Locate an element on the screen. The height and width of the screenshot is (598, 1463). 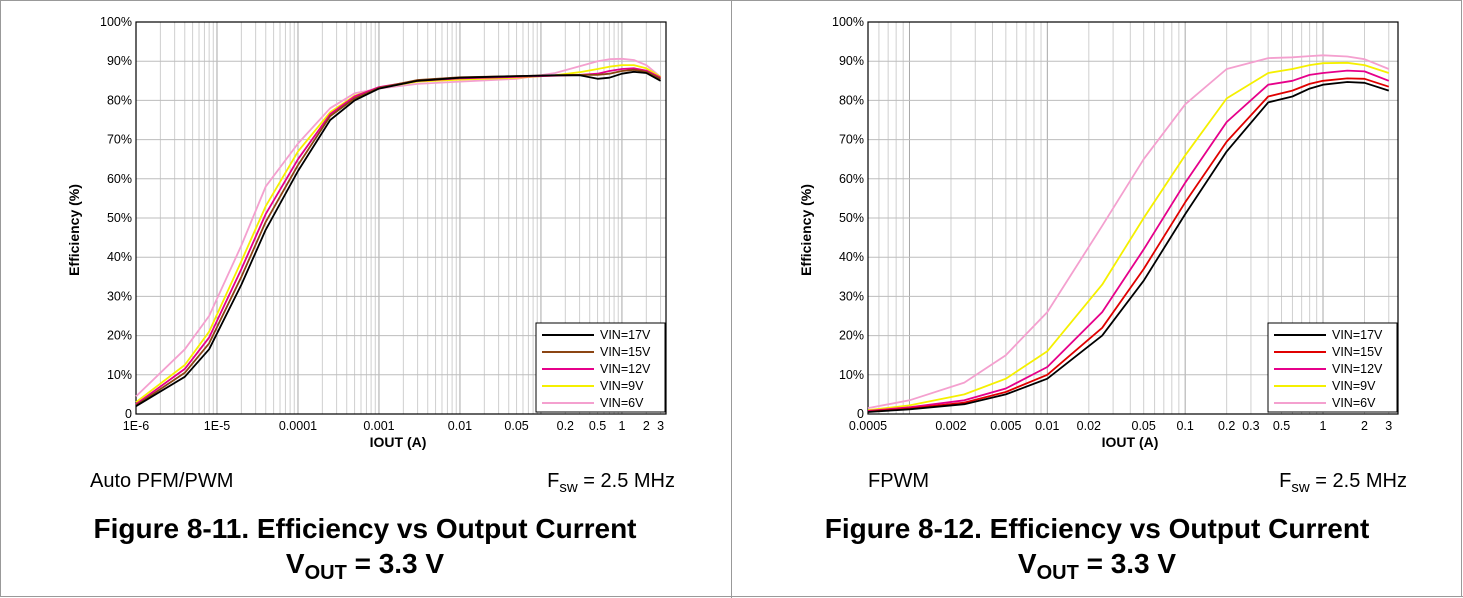
mode-label: FPWM is located at coordinates (899, 481).